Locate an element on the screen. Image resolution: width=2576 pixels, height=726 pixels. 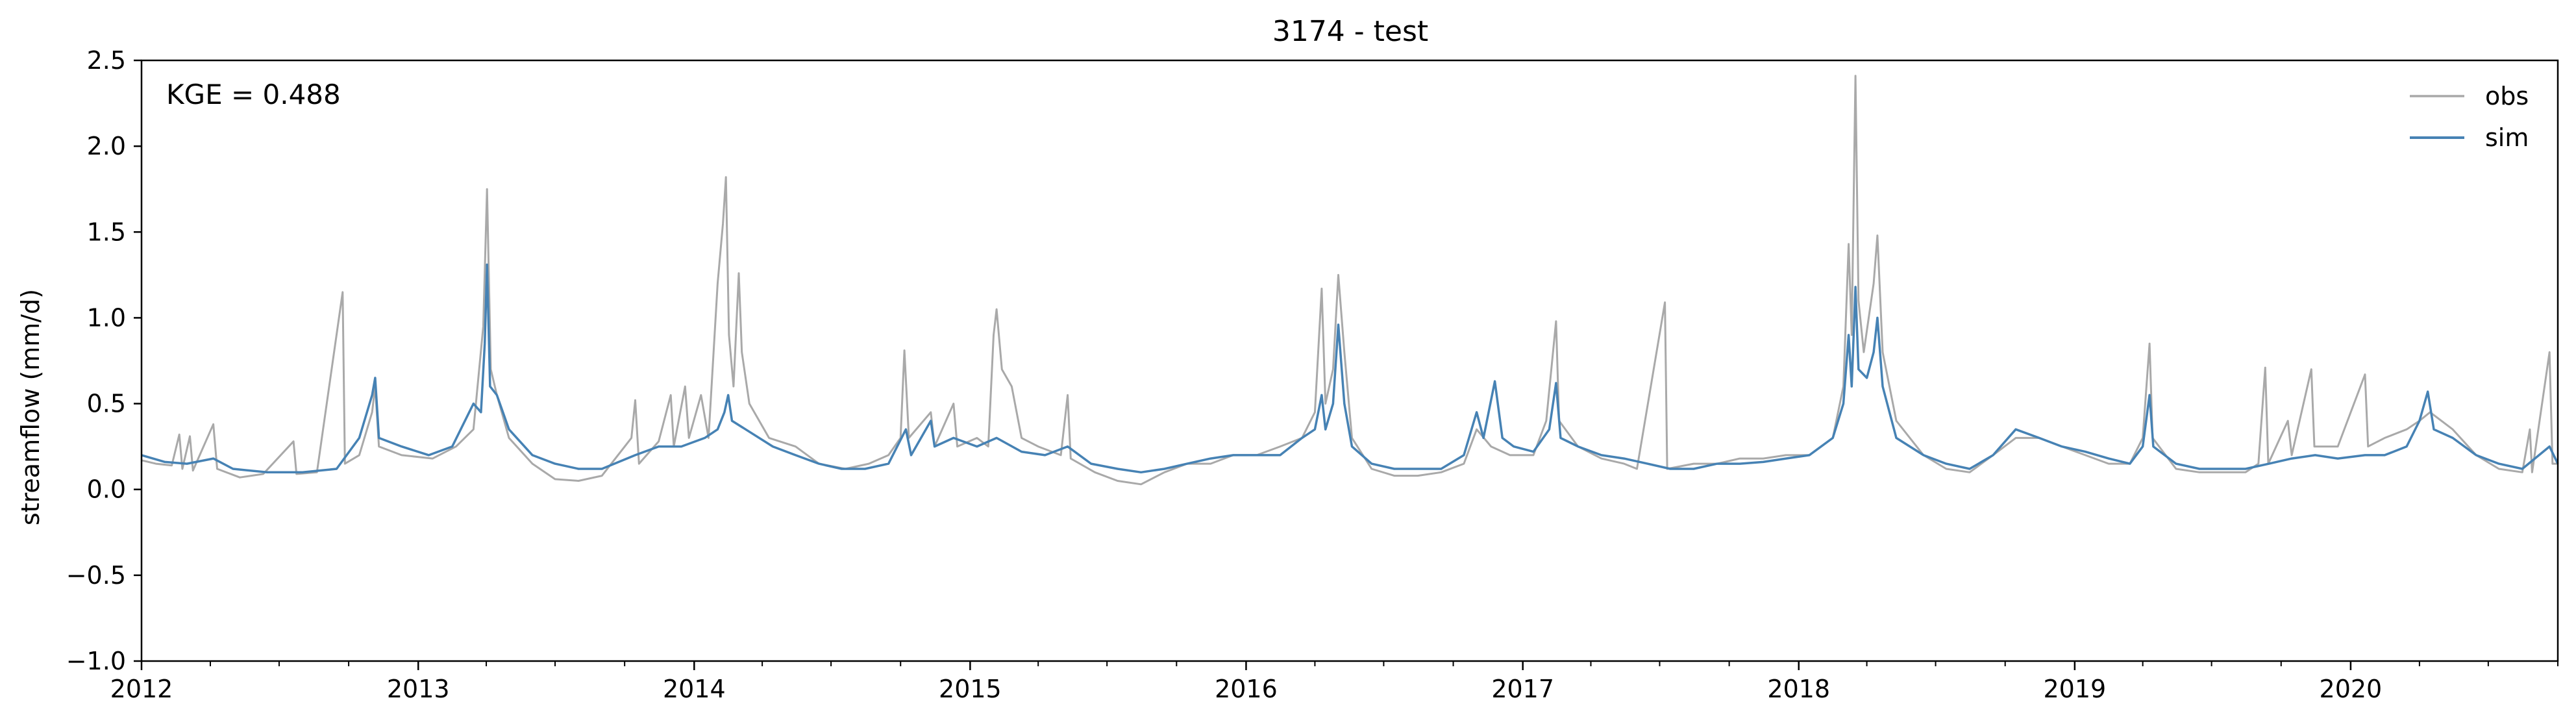
x-tick-label: 2016 is located at coordinates (1246, 689).